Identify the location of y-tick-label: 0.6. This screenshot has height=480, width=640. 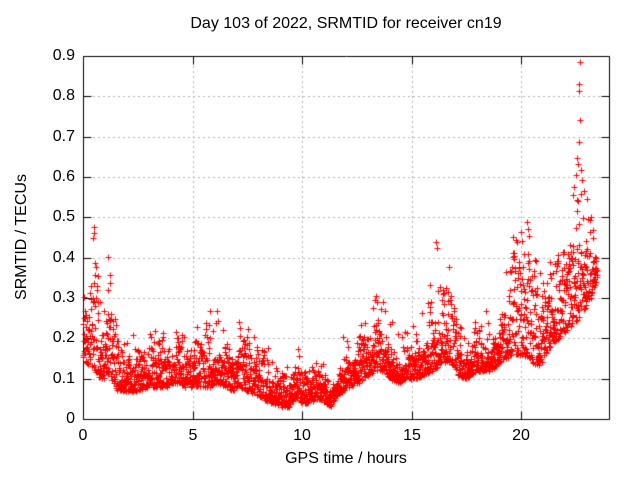
(63, 176).